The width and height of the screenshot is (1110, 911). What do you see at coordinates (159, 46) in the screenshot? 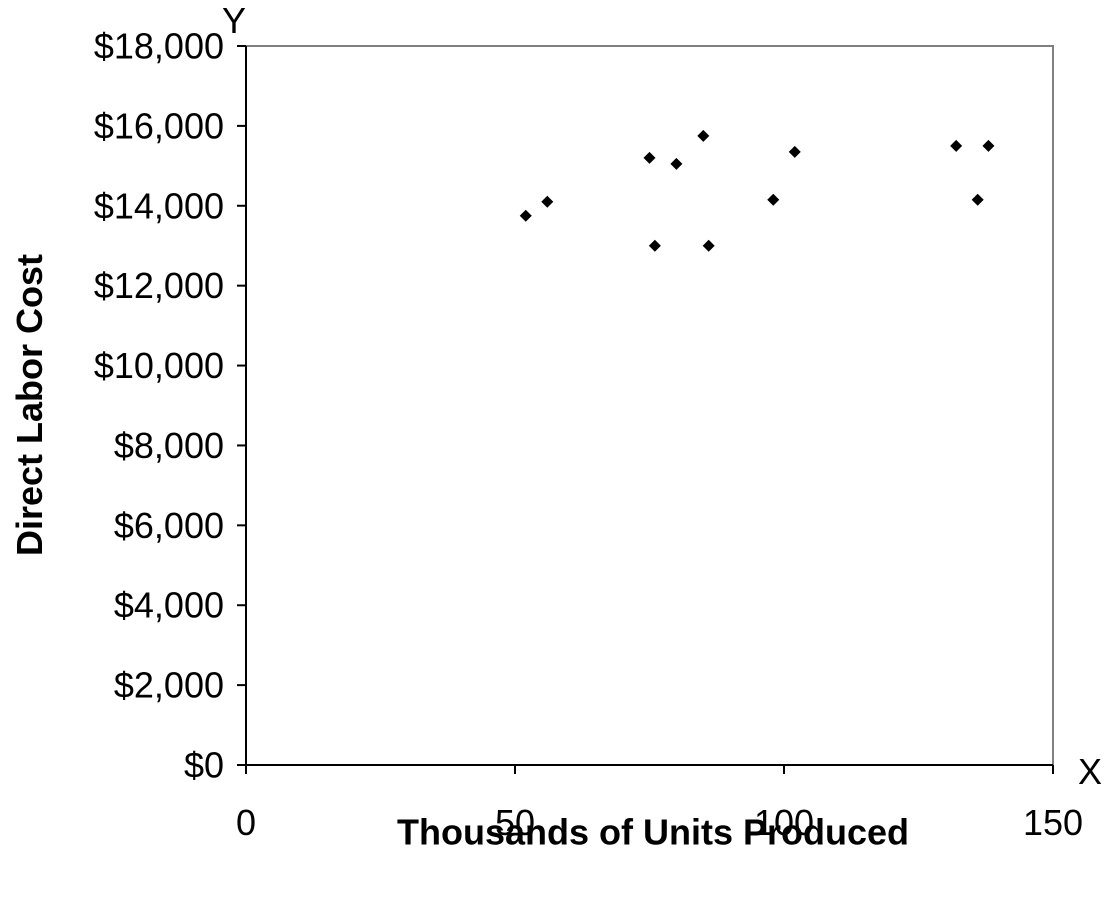
I see `y-tick-label: $18,000` at bounding box center [159, 46].